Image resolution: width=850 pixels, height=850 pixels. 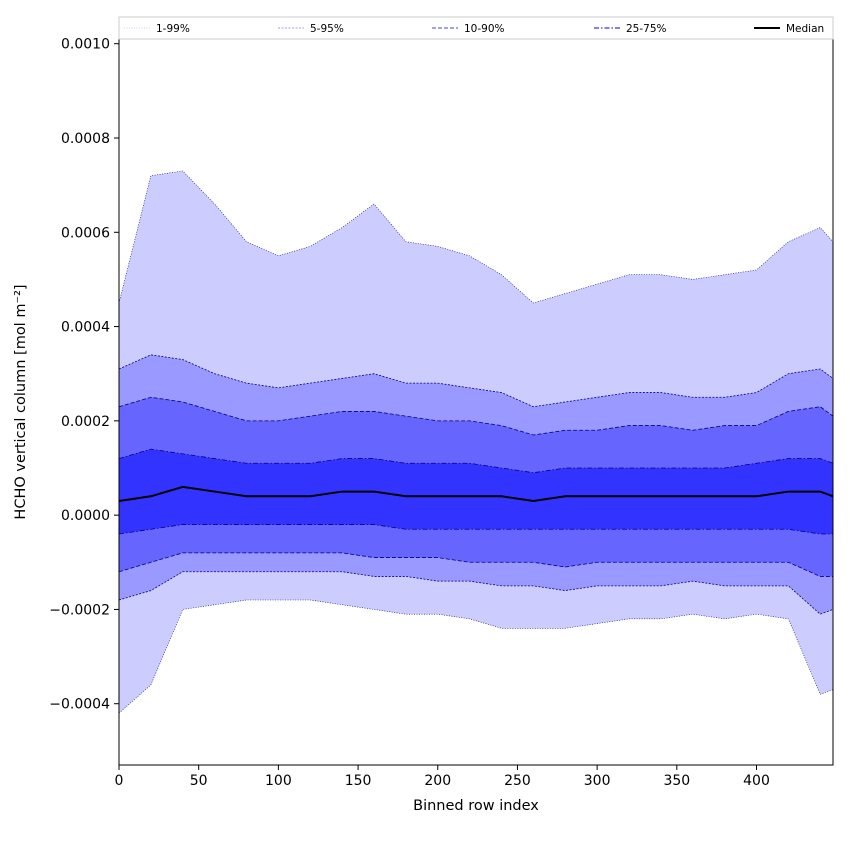 What do you see at coordinates (476, 416) in the screenshot?
I see `line-10-90-upper` at bounding box center [476, 416].